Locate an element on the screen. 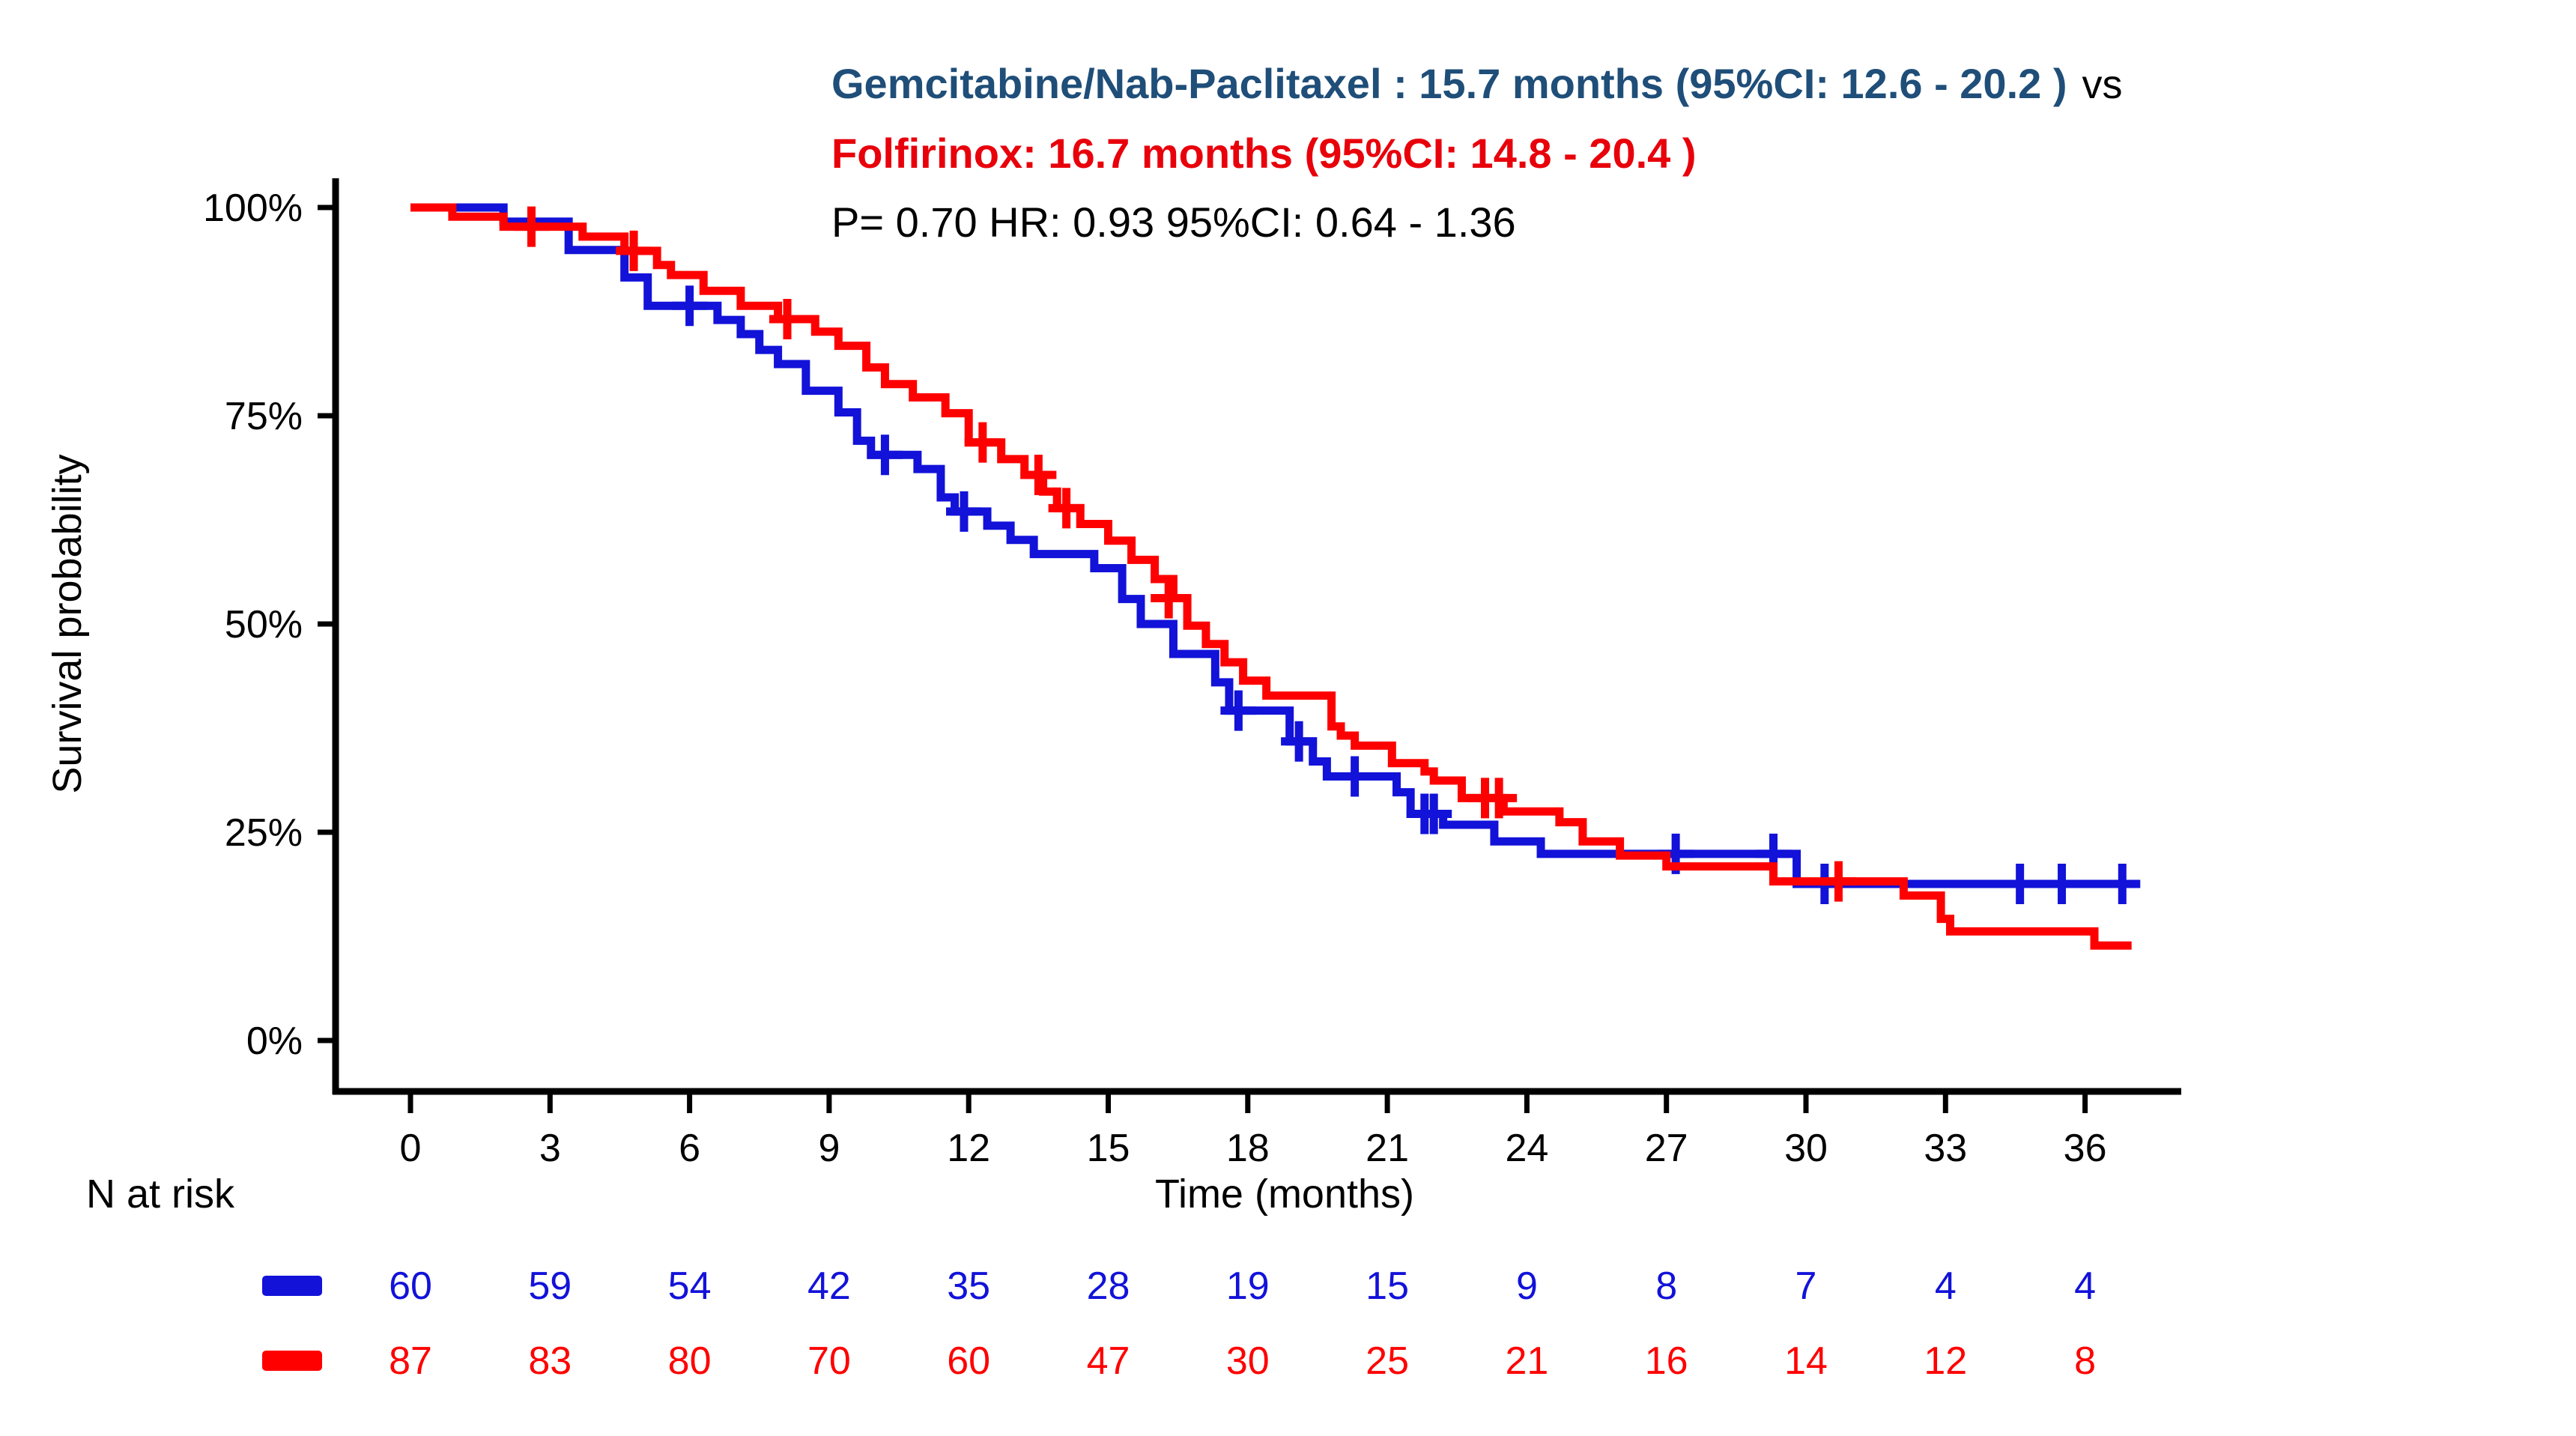 This screenshot has width=2576, height=1436. x-tick-label: 30 is located at coordinates (1806, 1148).